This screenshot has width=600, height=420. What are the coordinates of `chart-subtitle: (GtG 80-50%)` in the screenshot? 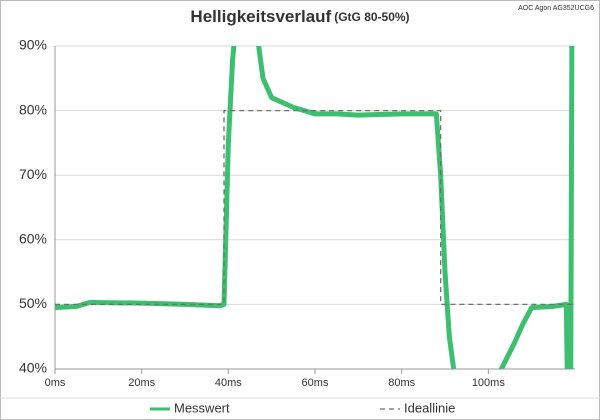 It's located at (371, 17).